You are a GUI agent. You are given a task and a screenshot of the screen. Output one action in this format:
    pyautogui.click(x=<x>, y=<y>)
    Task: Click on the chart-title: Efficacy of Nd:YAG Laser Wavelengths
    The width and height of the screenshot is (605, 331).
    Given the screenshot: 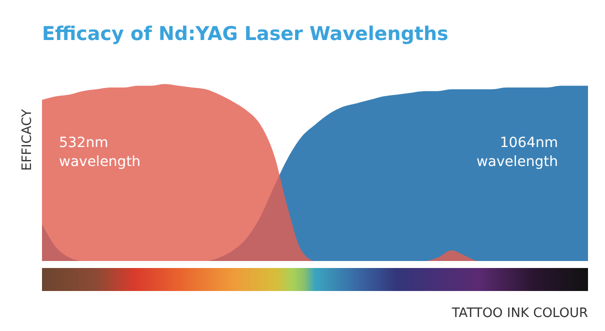 What is the action you would take?
    pyautogui.click(x=245, y=34)
    